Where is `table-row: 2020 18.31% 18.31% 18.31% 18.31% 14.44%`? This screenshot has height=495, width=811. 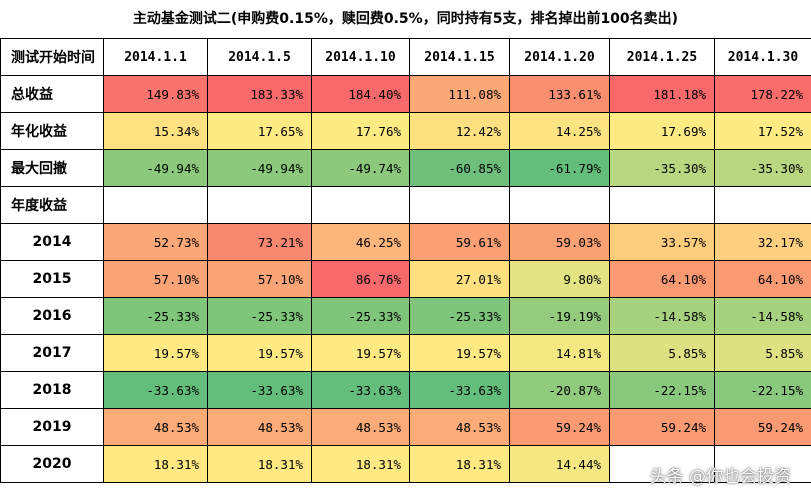
table-row: 2020 18.31% 18.31% 18.31% 18.31% 14.44% is located at coordinates (405, 464).